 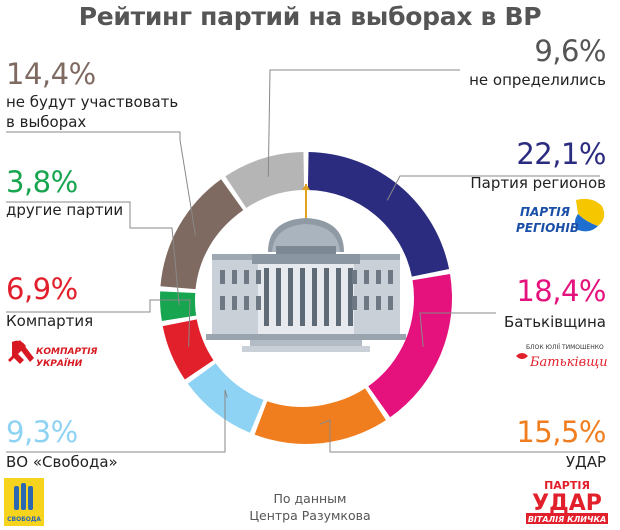 I want to click on label-kpu: Компартия, so click(x=50, y=321).